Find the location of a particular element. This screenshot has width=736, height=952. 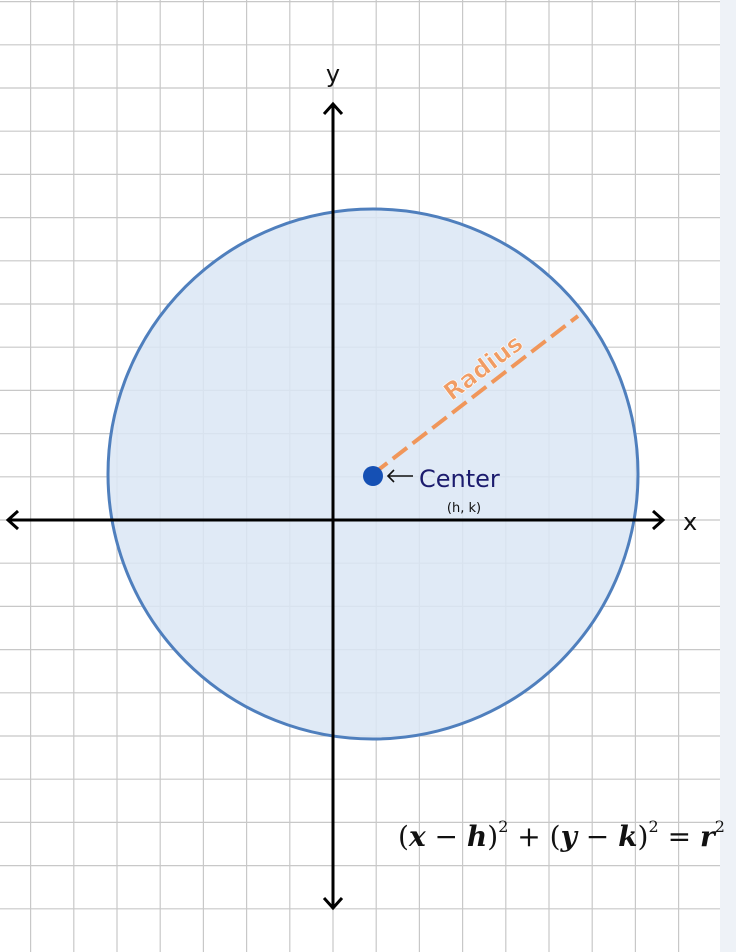

eq-x-variable: x is located at coordinates (417, 836).